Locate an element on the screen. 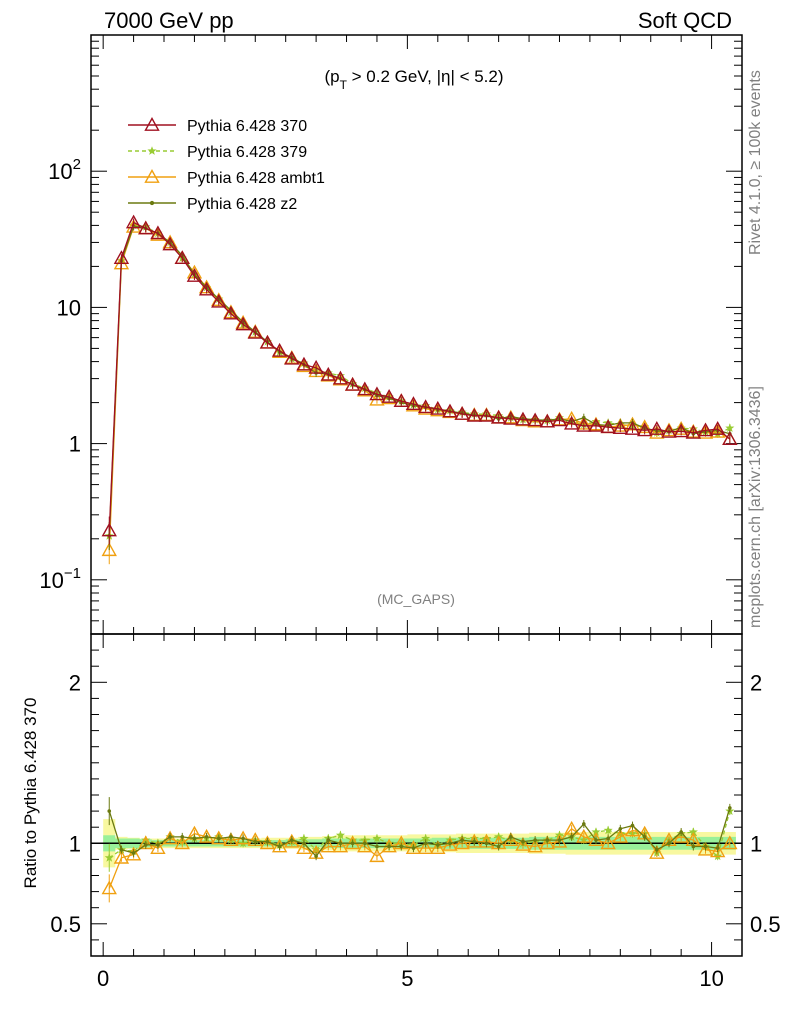 The height and width of the screenshot is (1024, 786). x-tick-label: 10 is located at coordinates (711, 978).